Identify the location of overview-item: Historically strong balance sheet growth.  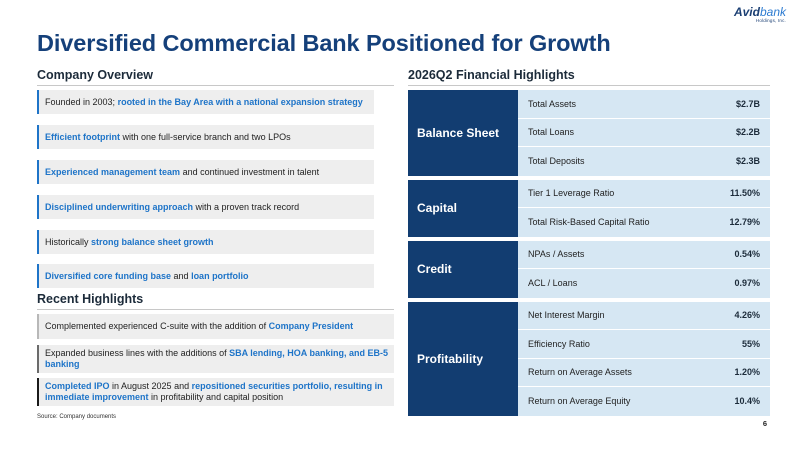
(205, 242).